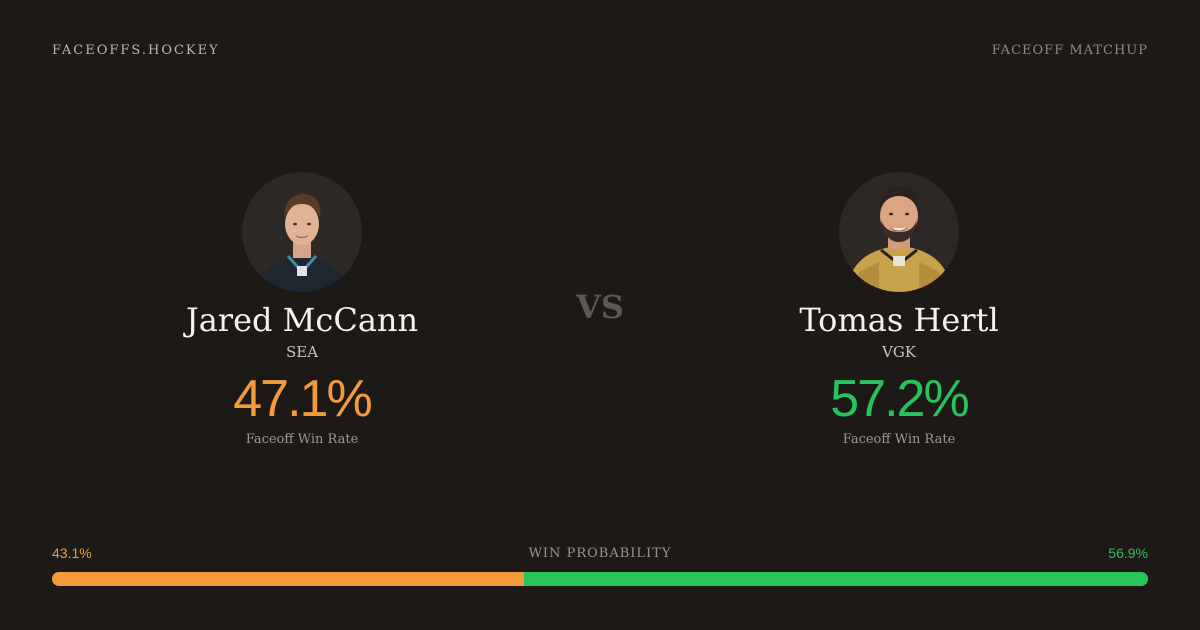 The width and height of the screenshot is (1200, 630). Describe the element at coordinates (899, 352) in the screenshot. I see `player-team-right: VGK` at that location.